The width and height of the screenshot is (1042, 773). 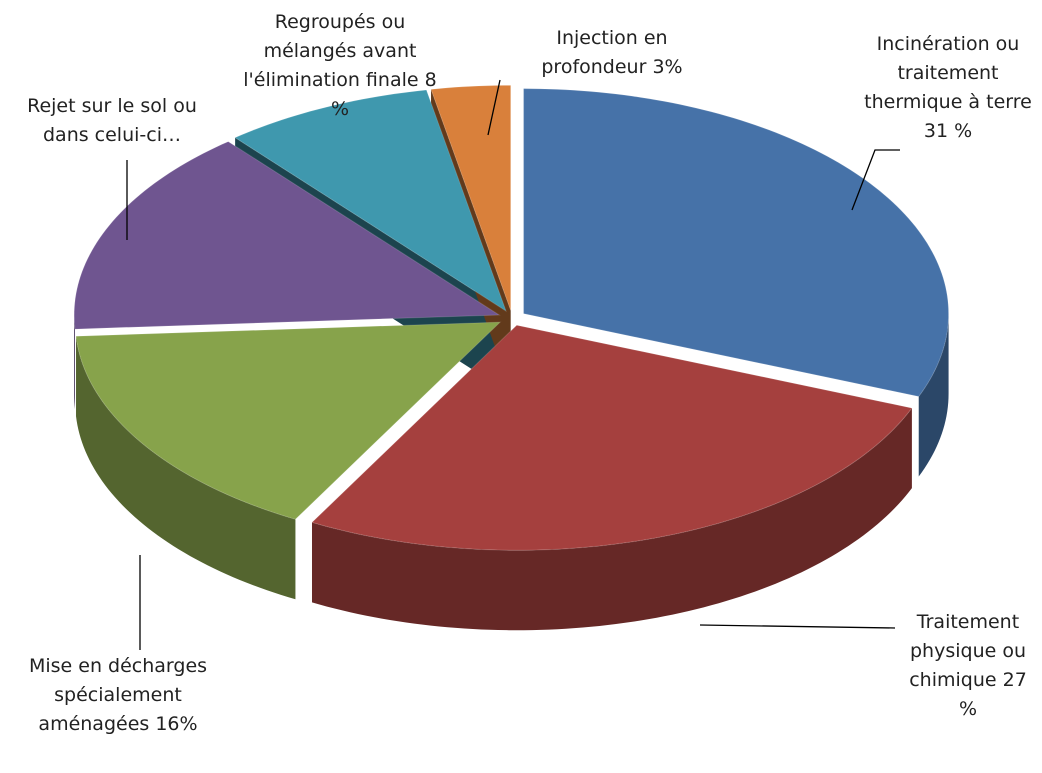 What do you see at coordinates (604, 52) in the screenshot?
I see `category-label: Injection en profondeur` at bounding box center [604, 52].